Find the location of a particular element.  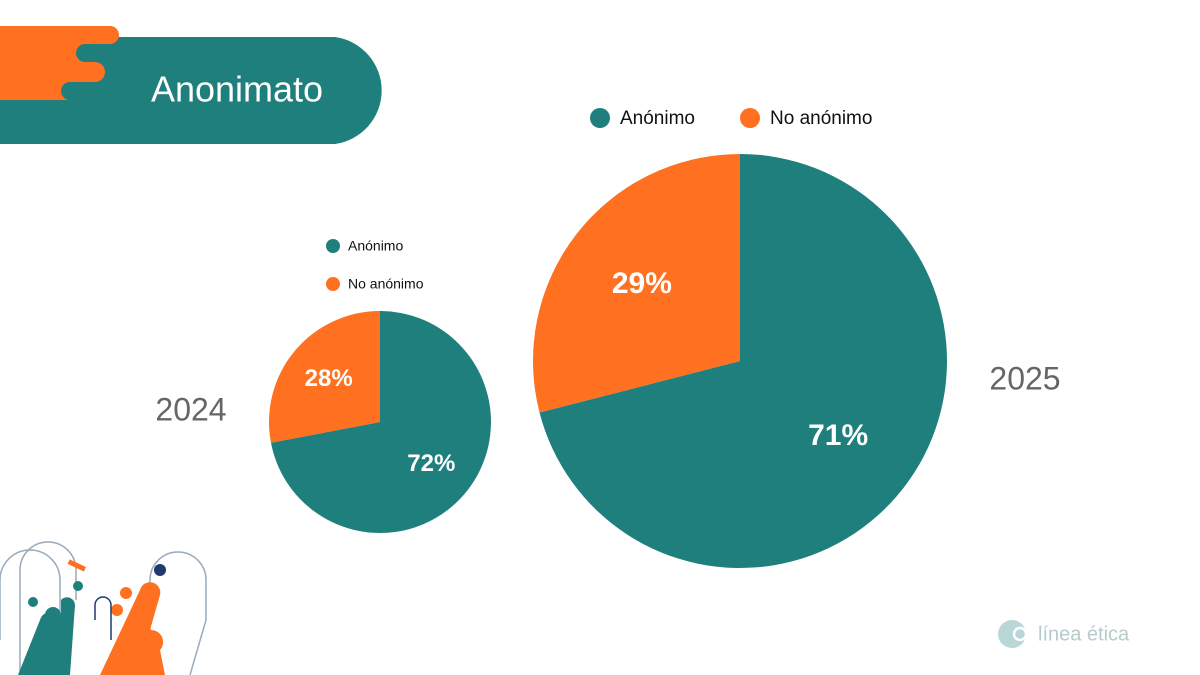

logo: línea ética is located at coordinates (1064, 634).